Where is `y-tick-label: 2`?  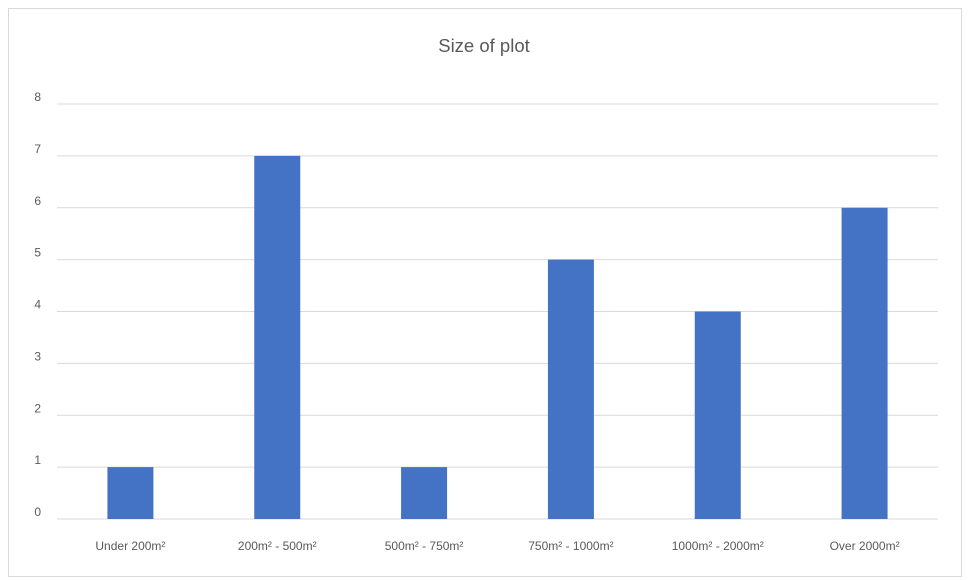 y-tick-label: 2 is located at coordinates (37, 408).